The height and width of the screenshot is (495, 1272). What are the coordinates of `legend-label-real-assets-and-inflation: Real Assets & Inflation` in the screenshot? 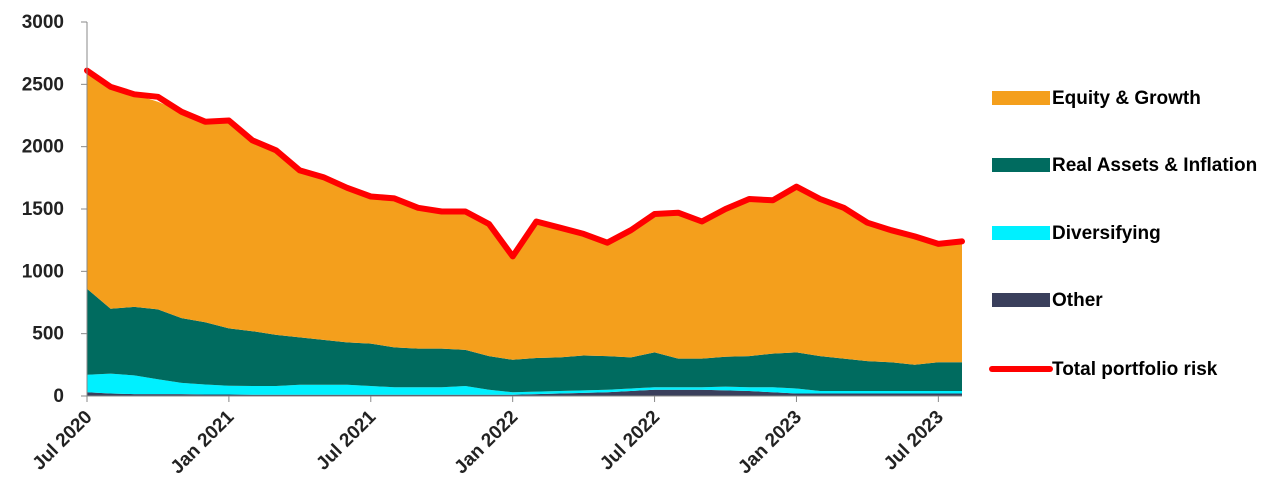 It's located at (1154, 165).